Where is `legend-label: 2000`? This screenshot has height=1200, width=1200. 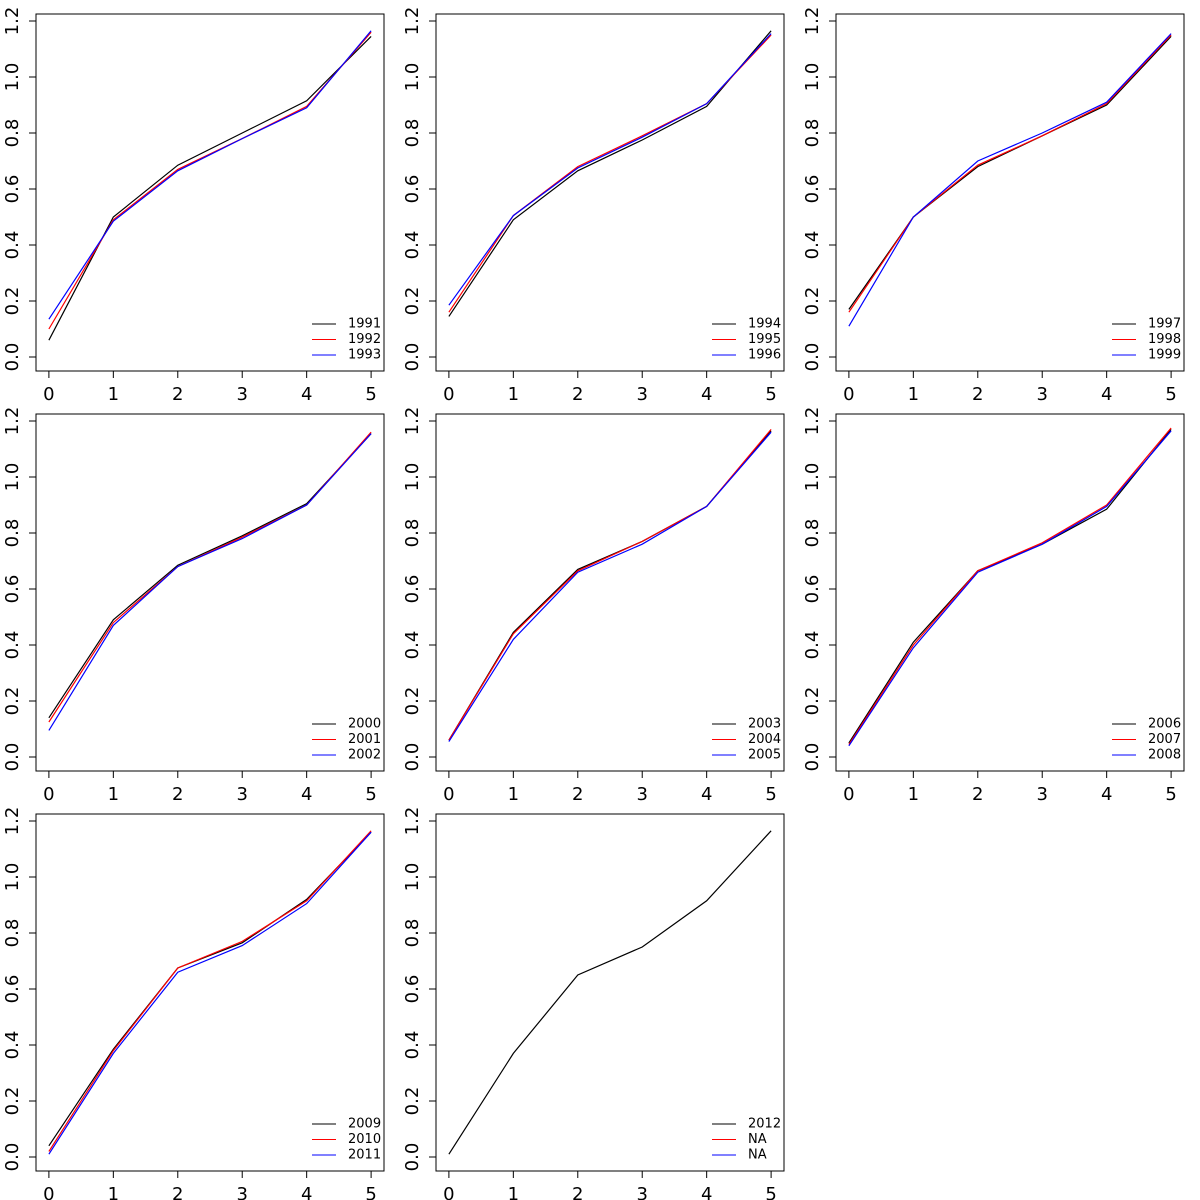 legend-label: 2000 is located at coordinates (364, 724).